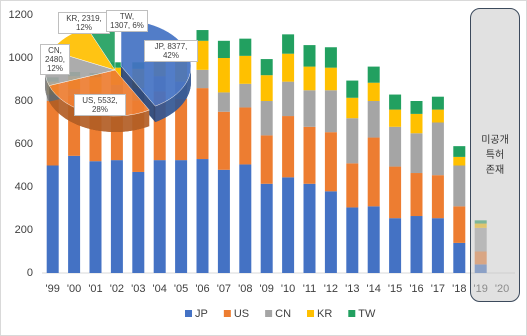  Describe the element at coordinates (202, 289) in the screenshot. I see `x-tick-label: '06` at that location.